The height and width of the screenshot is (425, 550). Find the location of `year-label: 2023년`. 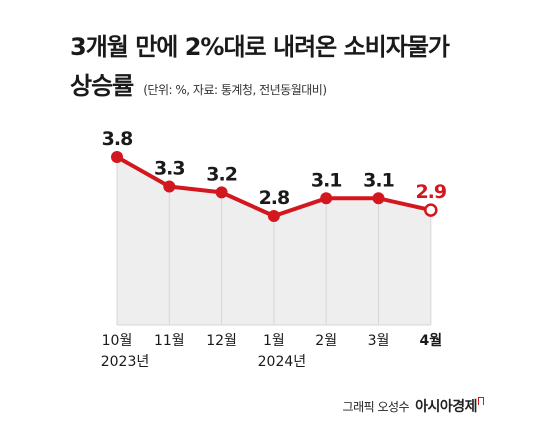

year-label: 2023년 is located at coordinates (125, 362).